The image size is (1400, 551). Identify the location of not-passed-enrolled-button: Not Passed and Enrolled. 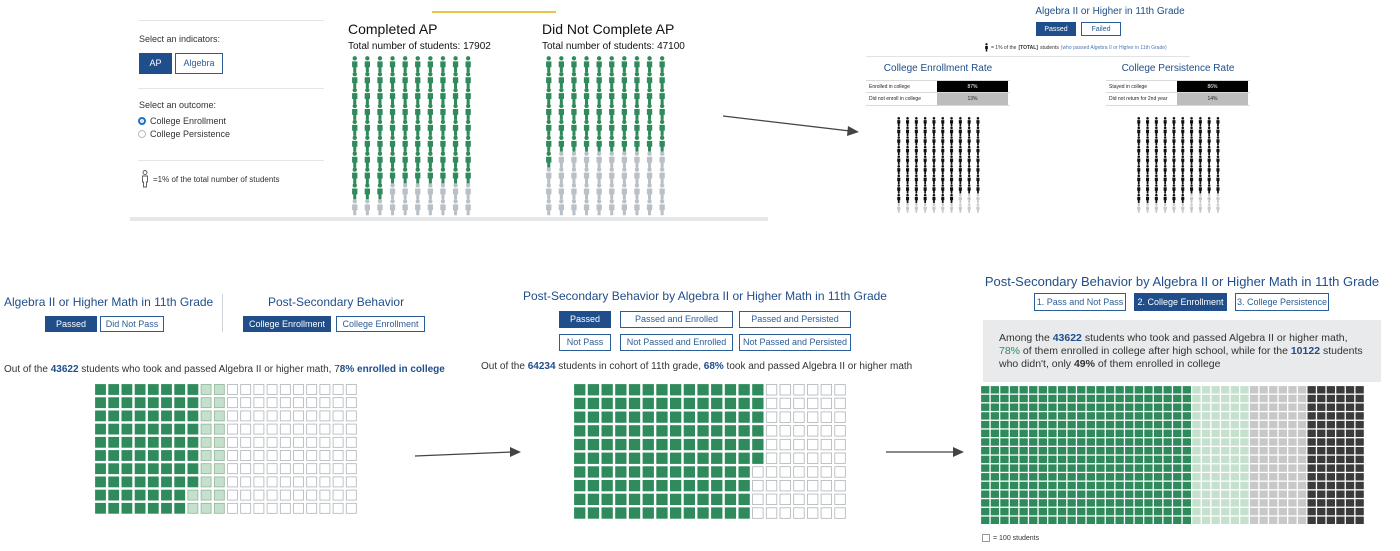
(676, 342).